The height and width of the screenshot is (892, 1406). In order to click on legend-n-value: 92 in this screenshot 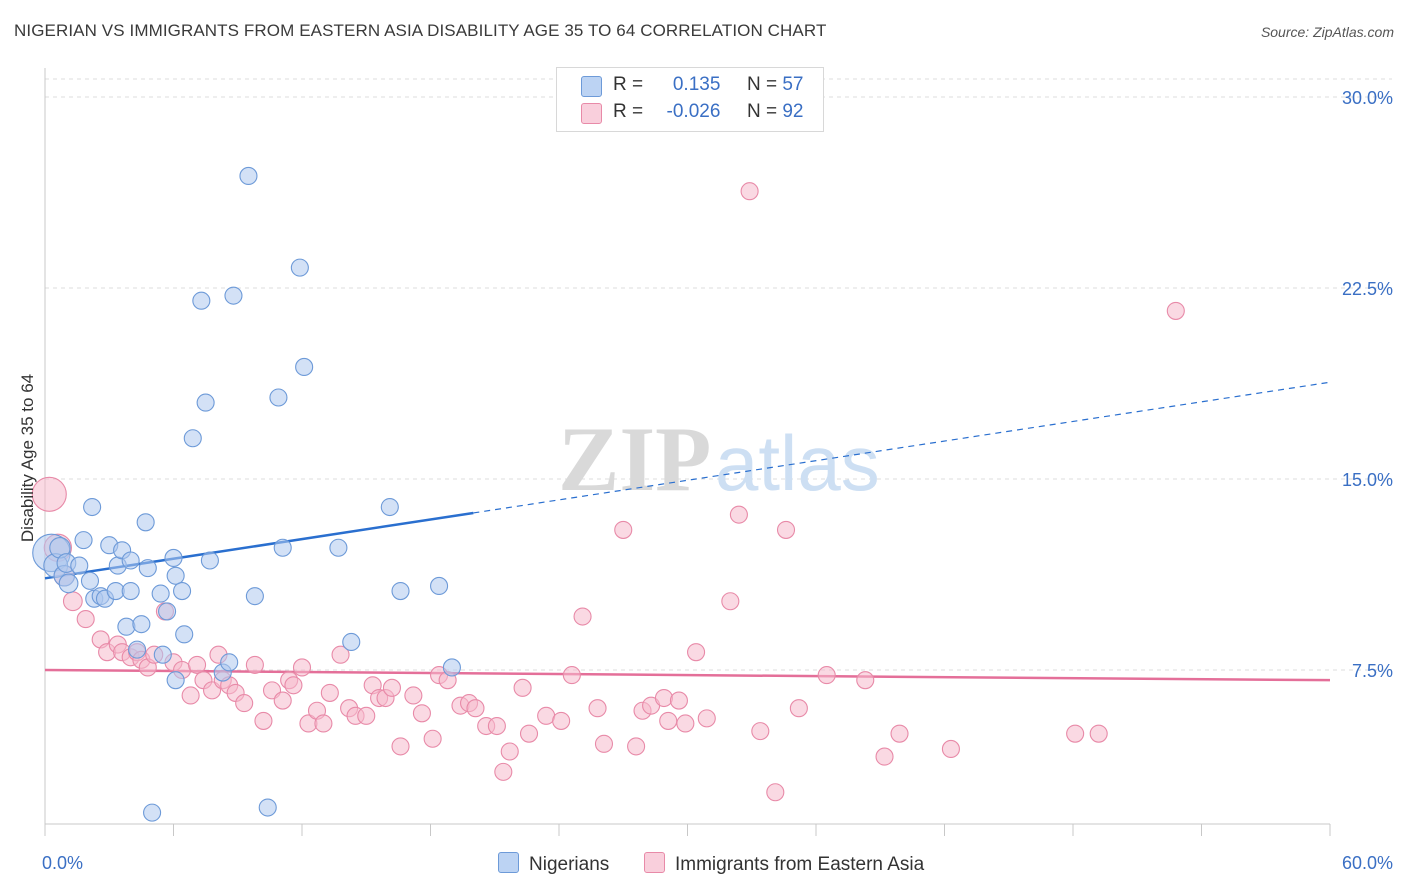, I will do `click(793, 111)`.